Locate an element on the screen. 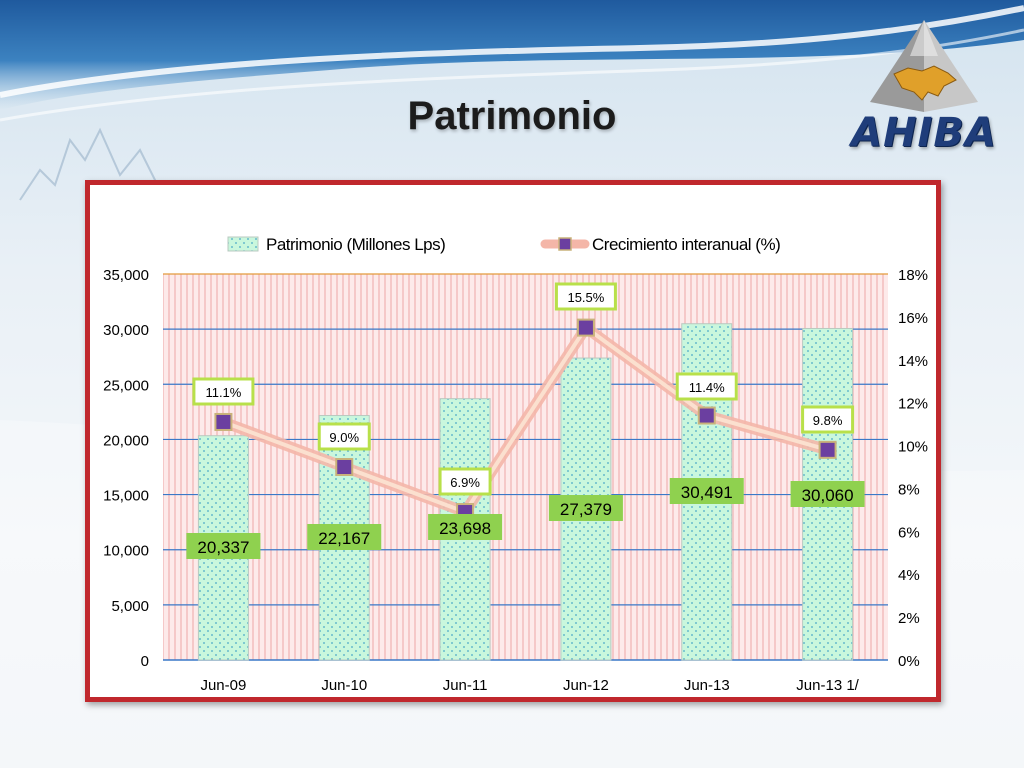  pct-value-label: 9.0% is located at coordinates (344, 437).